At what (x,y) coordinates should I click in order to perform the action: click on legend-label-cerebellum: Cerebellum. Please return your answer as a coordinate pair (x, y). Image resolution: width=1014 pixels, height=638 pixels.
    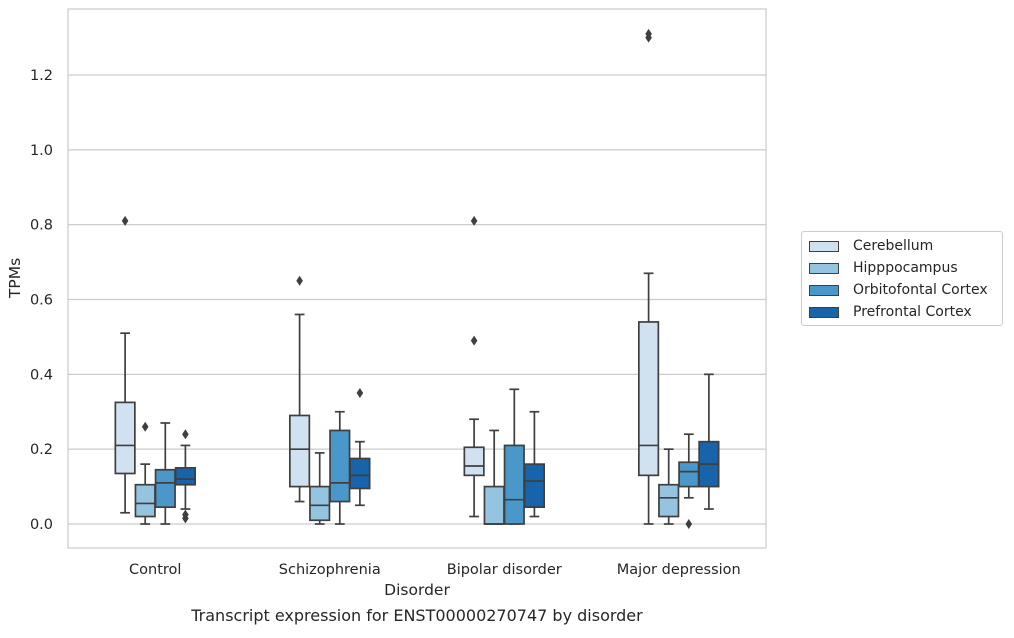
    Looking at the image, I should click on (893, 246).